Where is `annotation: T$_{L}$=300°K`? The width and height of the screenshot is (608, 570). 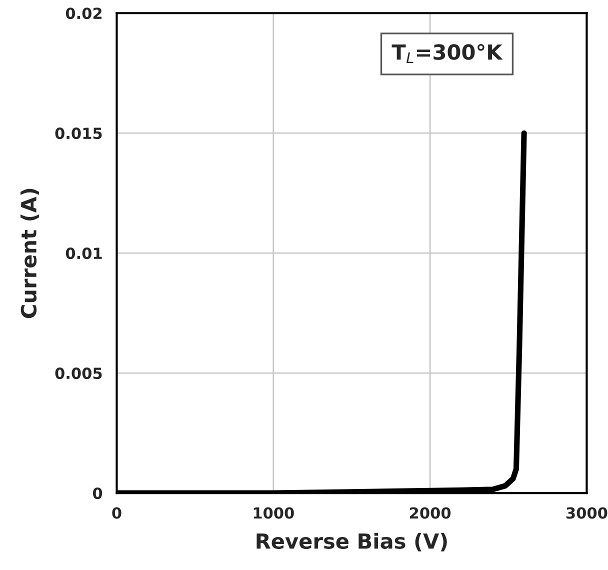
annotation: T$_{L}$=300°K is located at coordinates (447, 54).